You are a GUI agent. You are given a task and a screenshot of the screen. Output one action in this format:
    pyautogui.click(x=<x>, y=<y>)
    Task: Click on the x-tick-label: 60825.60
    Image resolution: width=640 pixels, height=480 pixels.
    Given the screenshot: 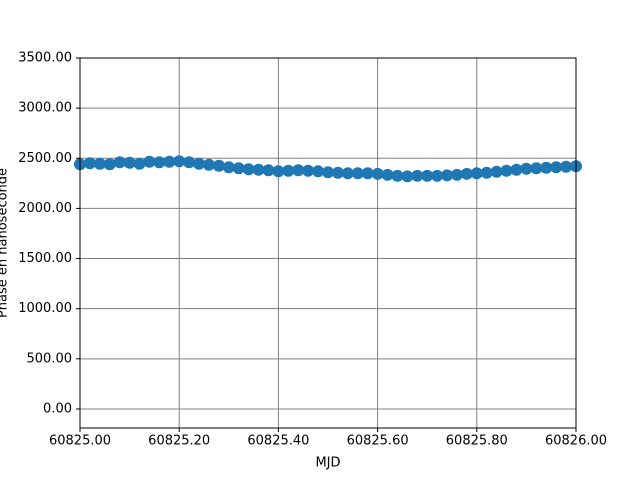 What is the action you would take?
    pyautogui.click(x=378, y=441)
    